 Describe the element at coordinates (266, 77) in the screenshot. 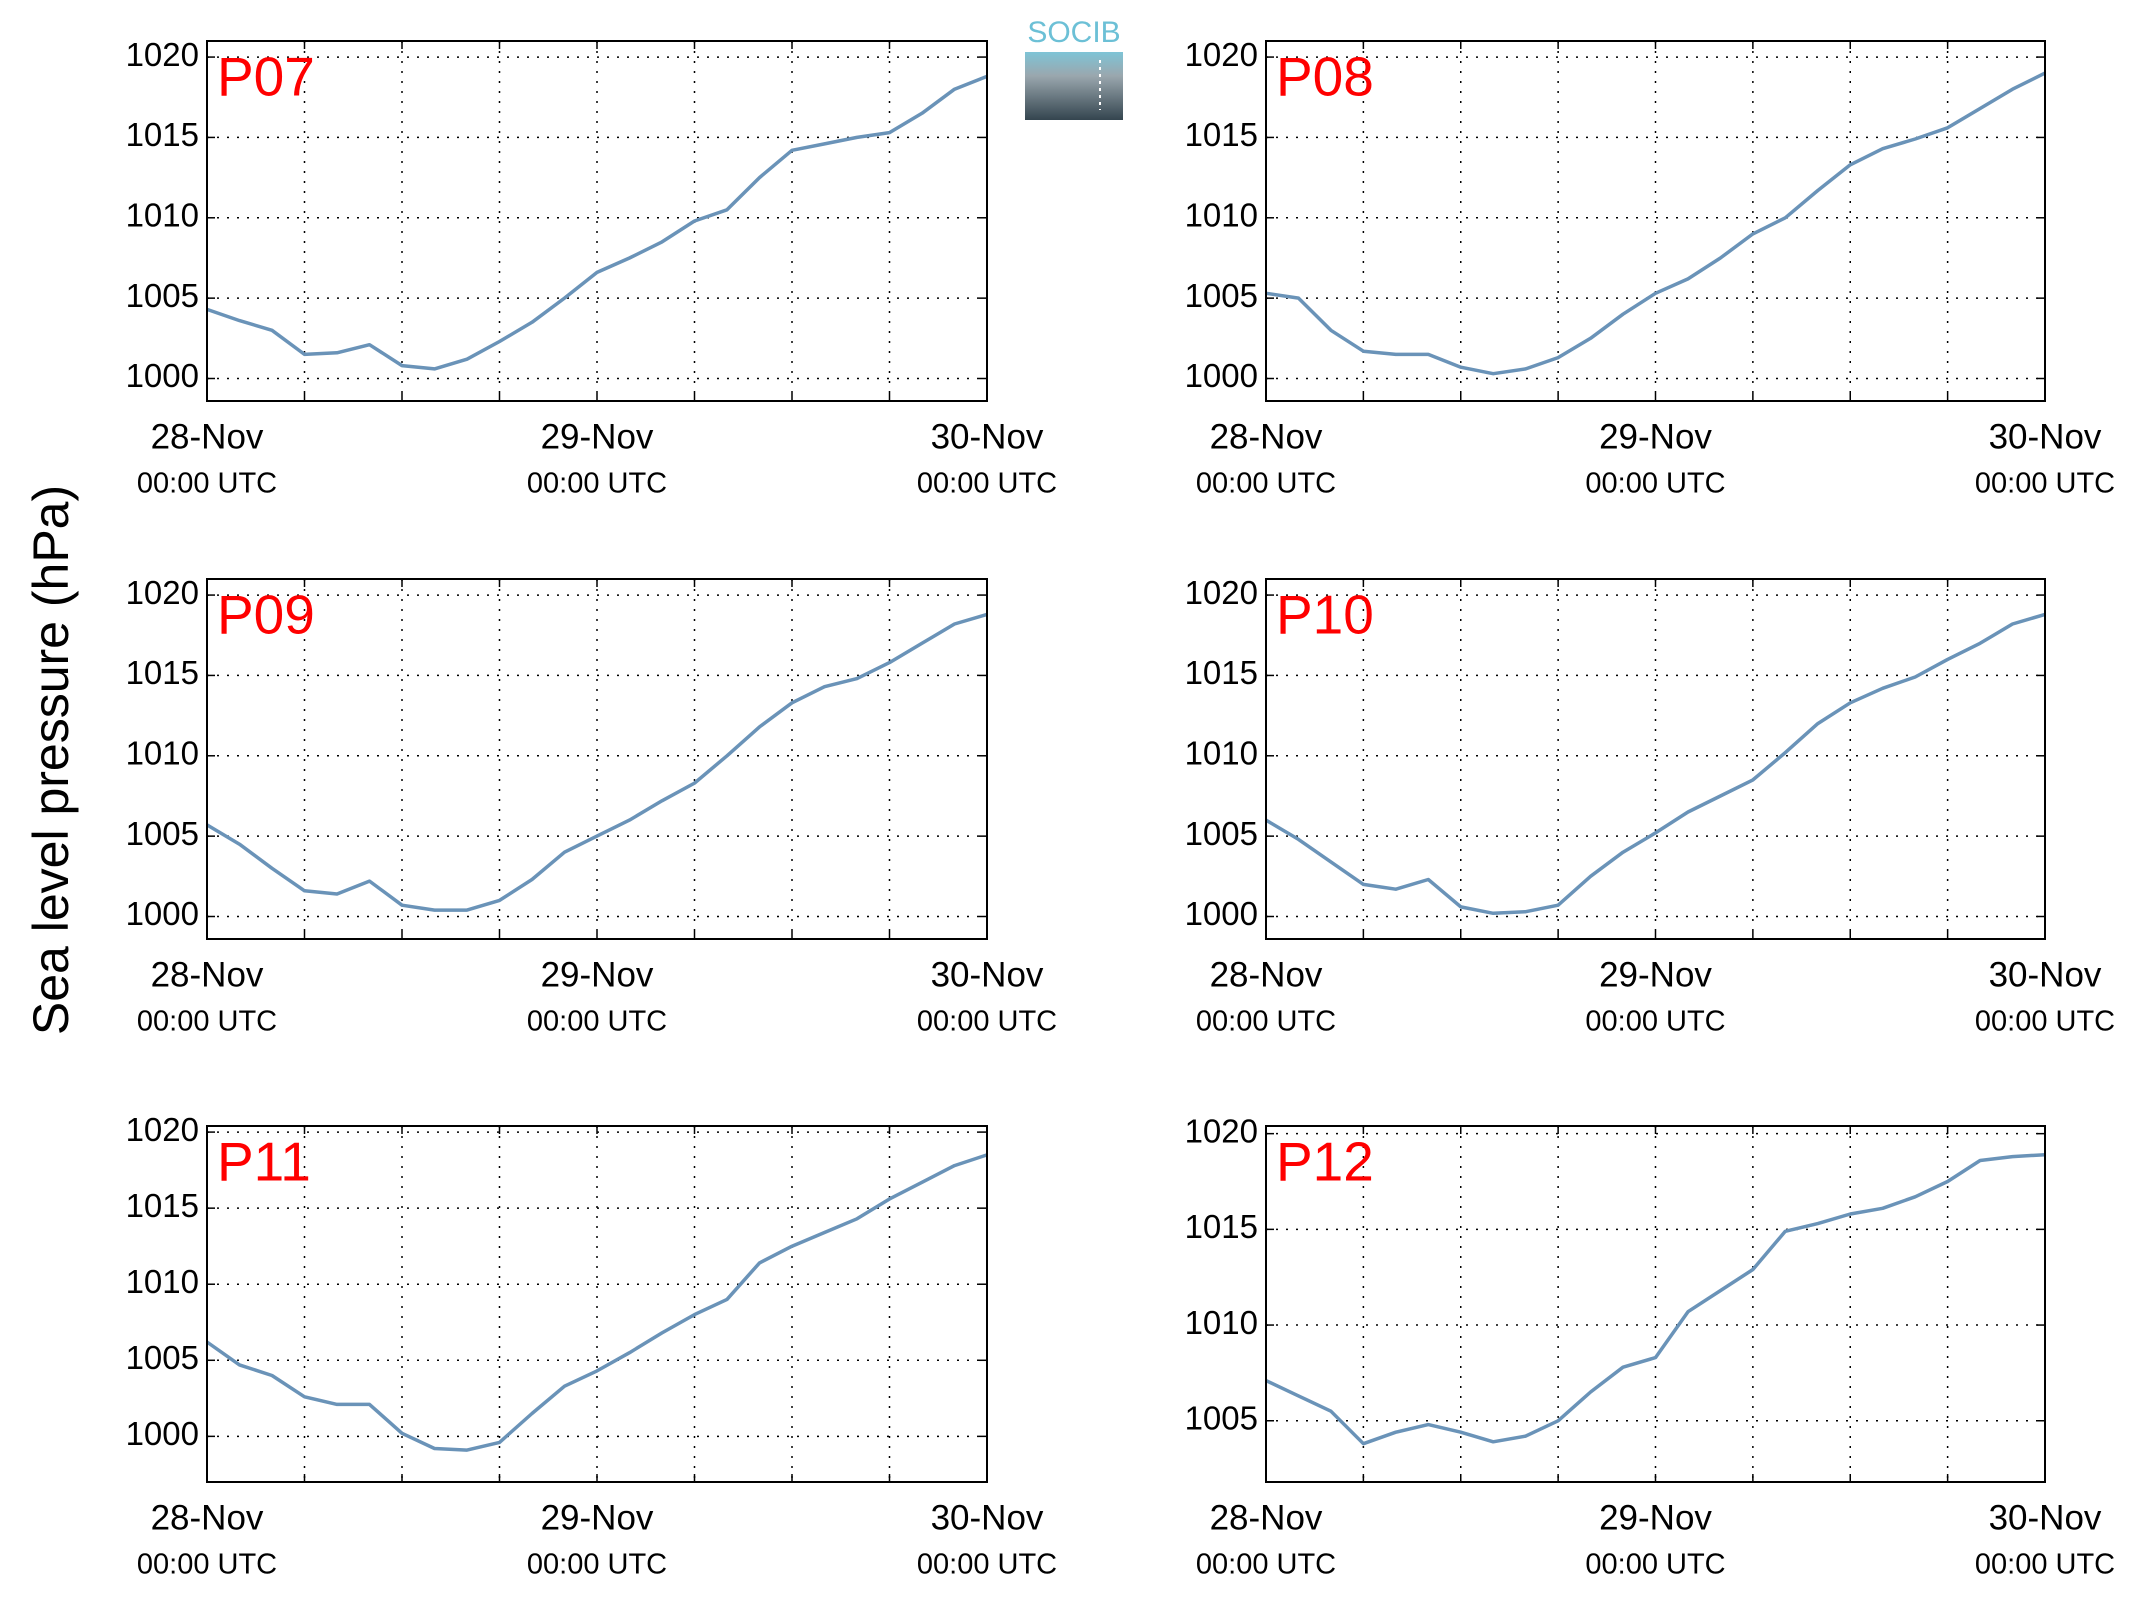

I see `panel-title: P07` at that location.